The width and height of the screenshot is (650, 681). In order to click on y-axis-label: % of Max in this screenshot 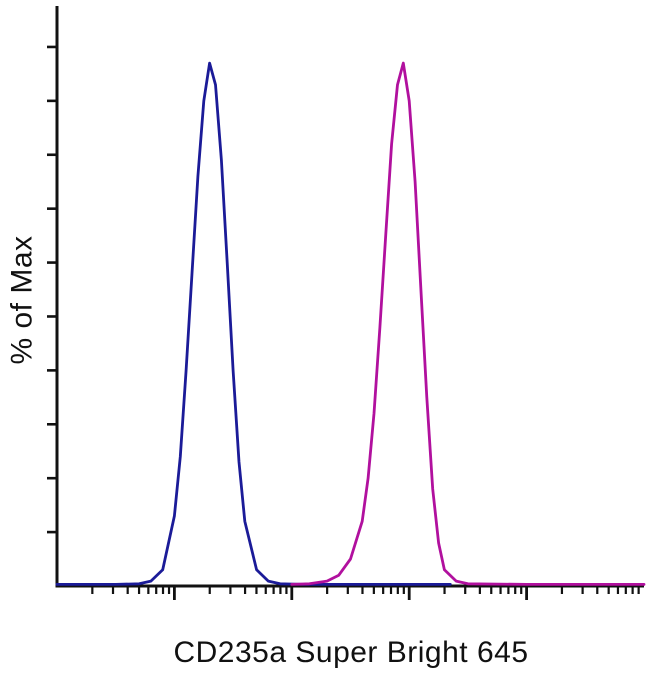, I will do `click(23, 300)`.